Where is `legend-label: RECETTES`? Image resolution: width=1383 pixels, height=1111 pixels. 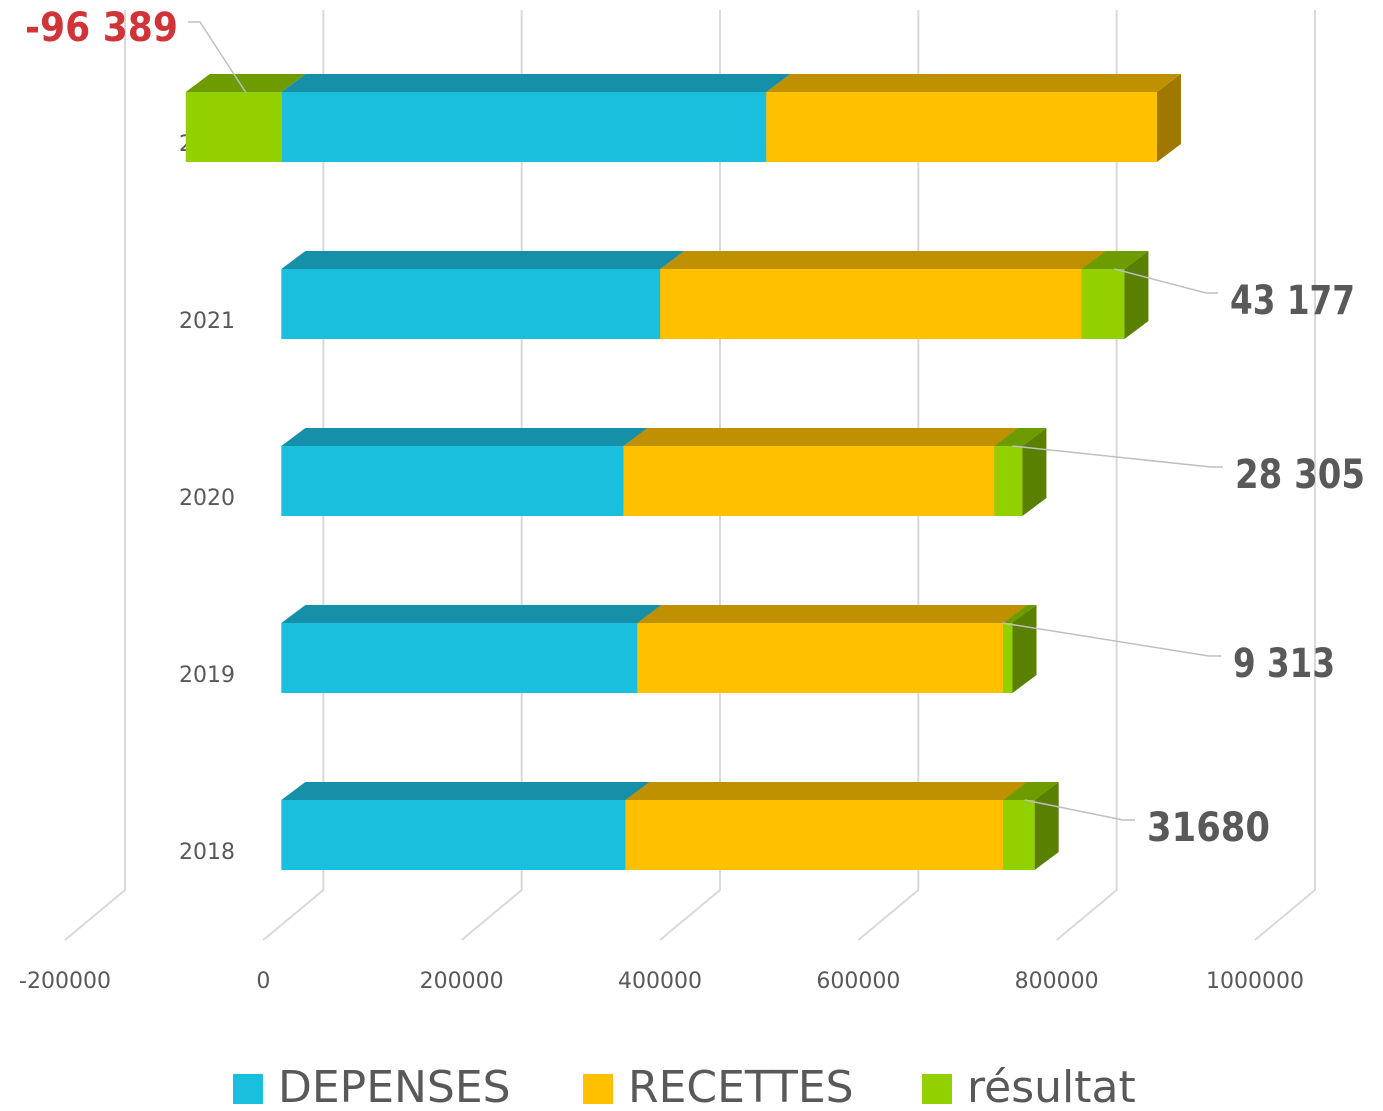
legend-label: RECETTES is located at coordinates (741, 1086).